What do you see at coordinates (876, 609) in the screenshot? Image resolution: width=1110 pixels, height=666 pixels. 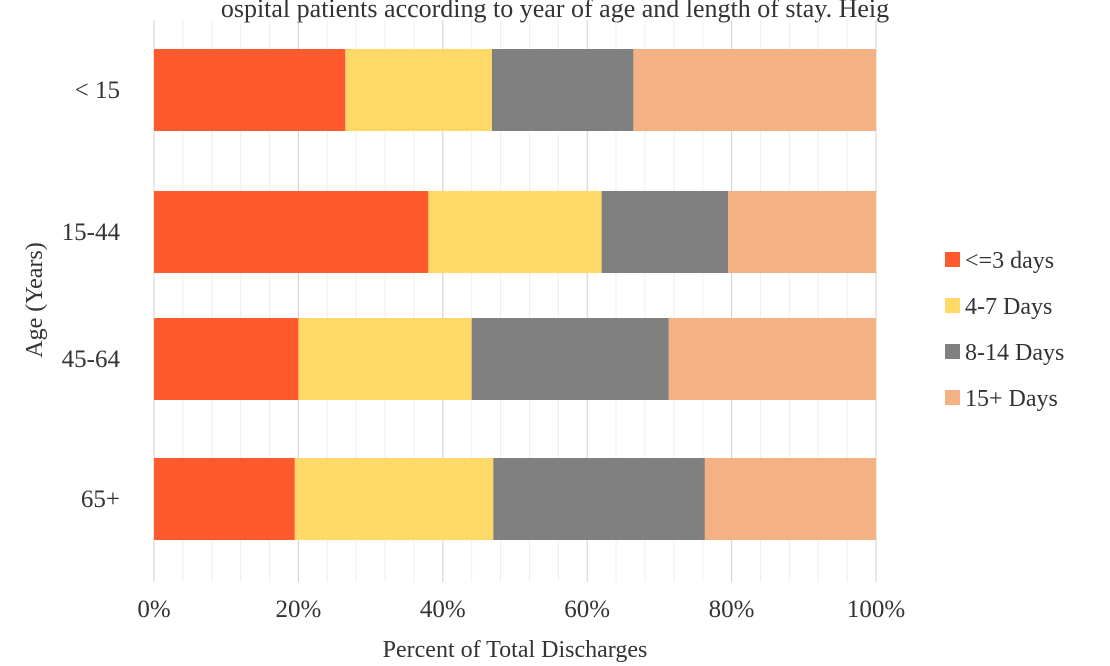 I see `x-tick-label: 100%` at bounding box center [876, 609].